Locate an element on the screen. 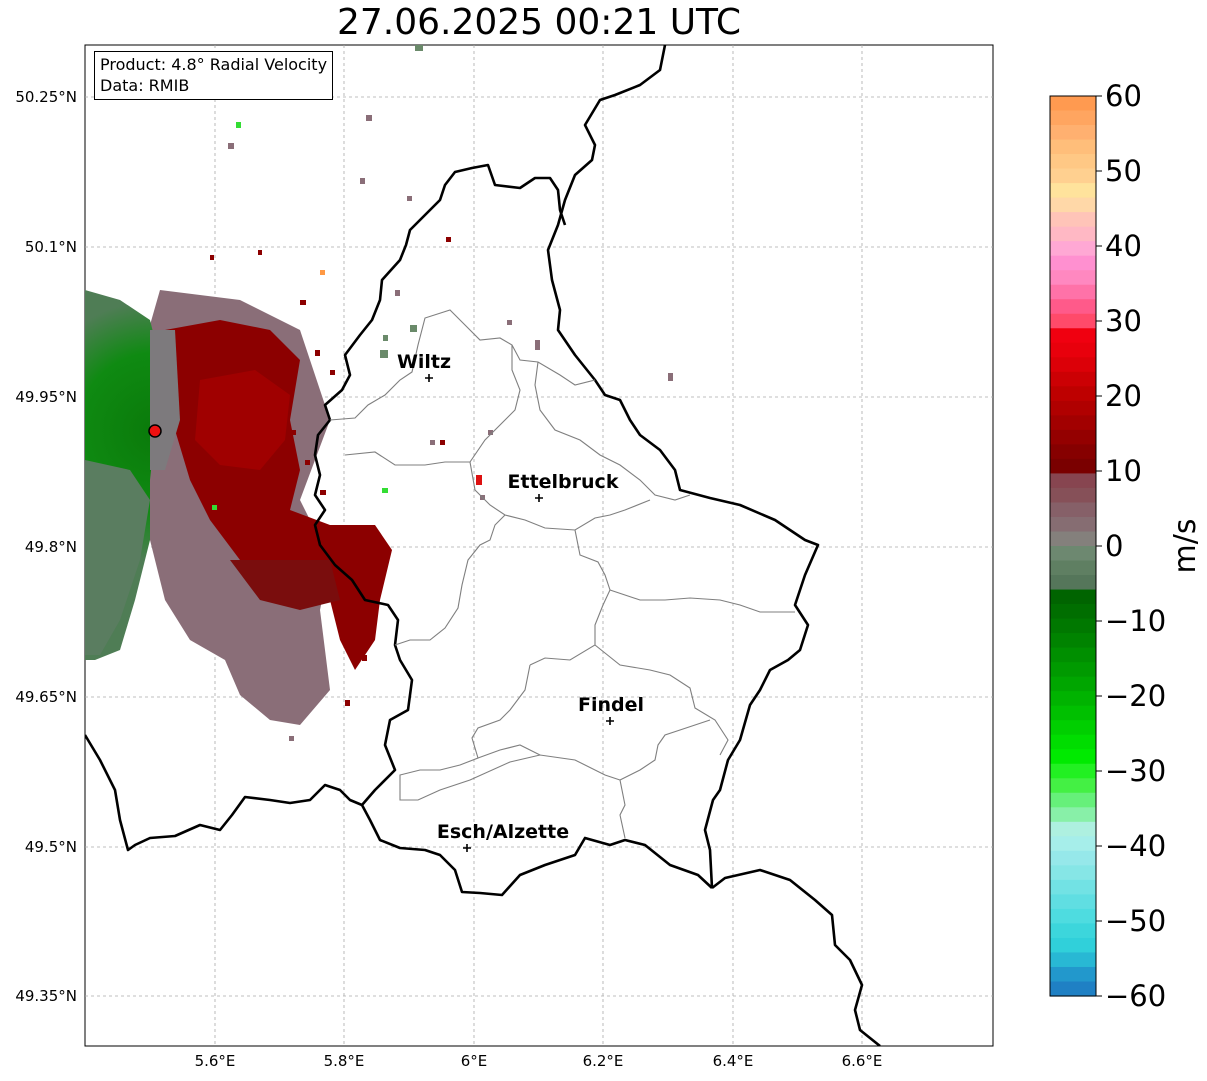 This screenshot has width=1207, height=1081. city-ettelbruck: Ettelbruck is located at coordinates (563, 486).